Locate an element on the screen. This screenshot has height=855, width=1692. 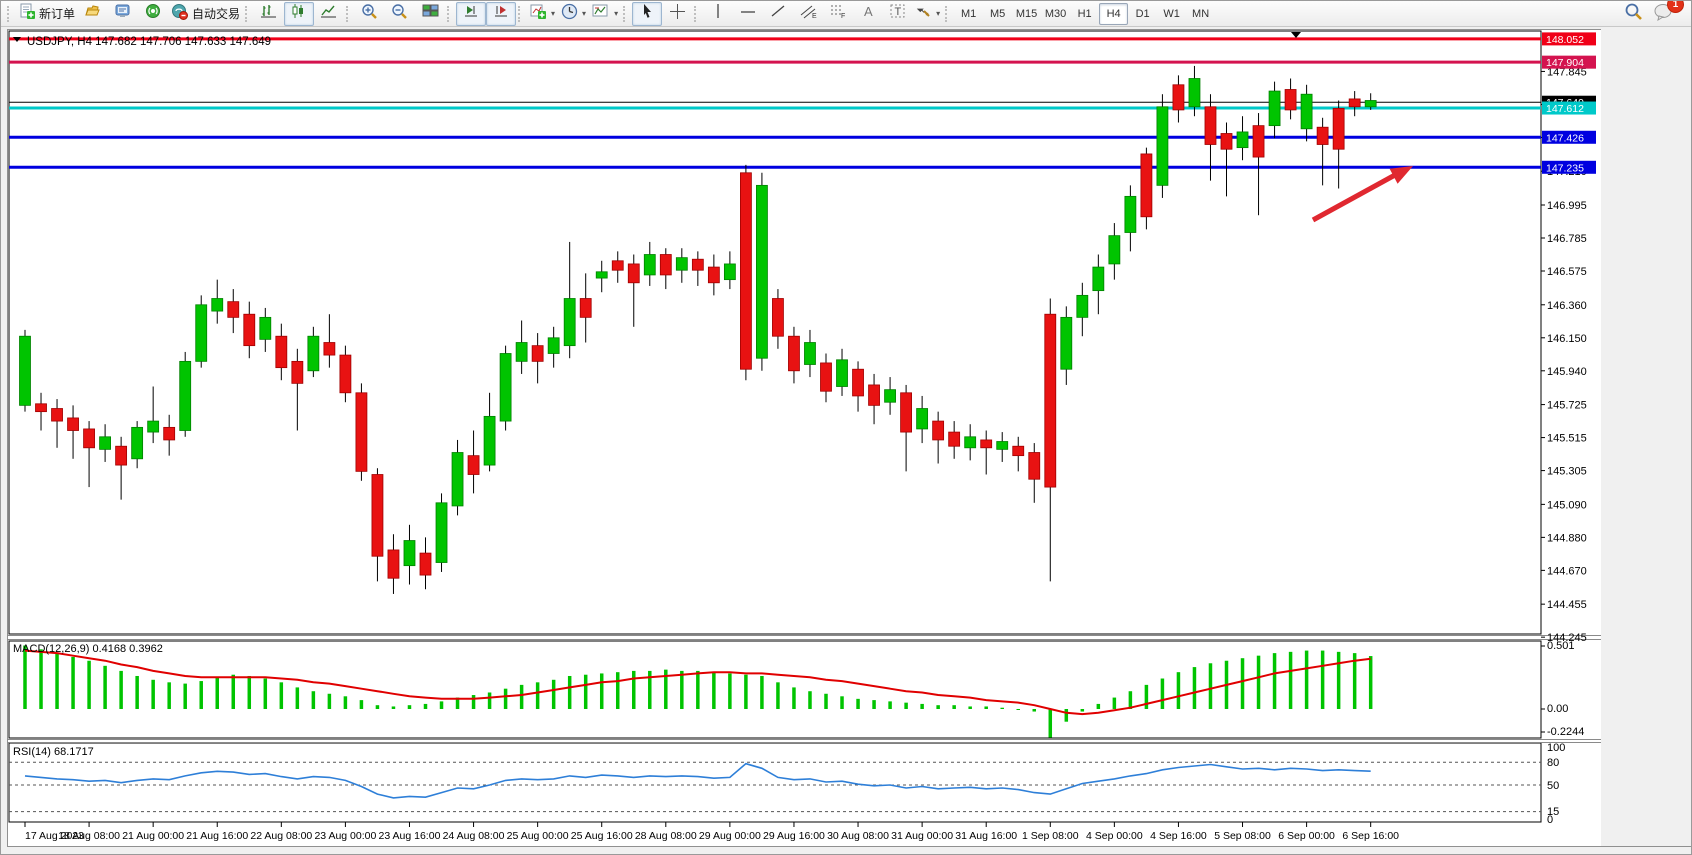
auto-trading-button: 自动交易 is located at coordinates (205, 14).